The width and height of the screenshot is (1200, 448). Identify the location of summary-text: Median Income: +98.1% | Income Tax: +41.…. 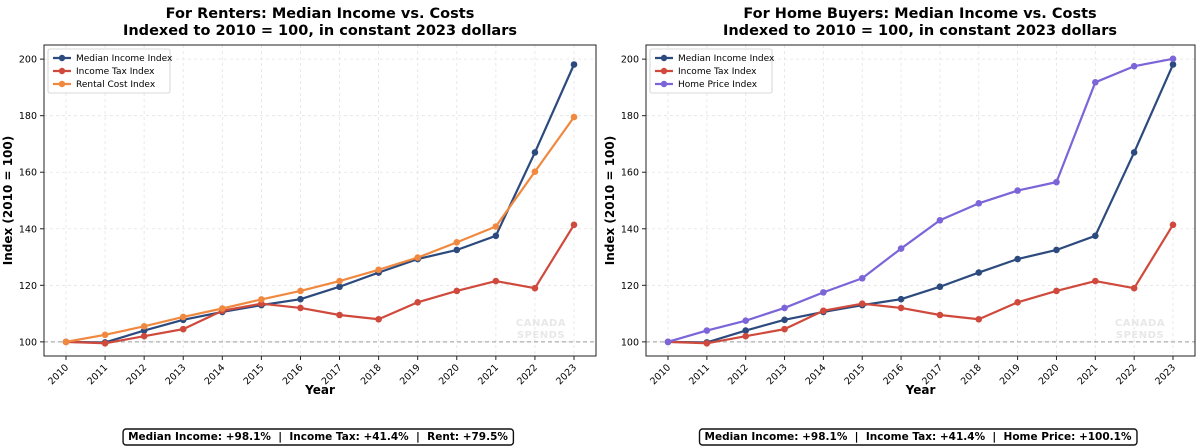
(318, 437).